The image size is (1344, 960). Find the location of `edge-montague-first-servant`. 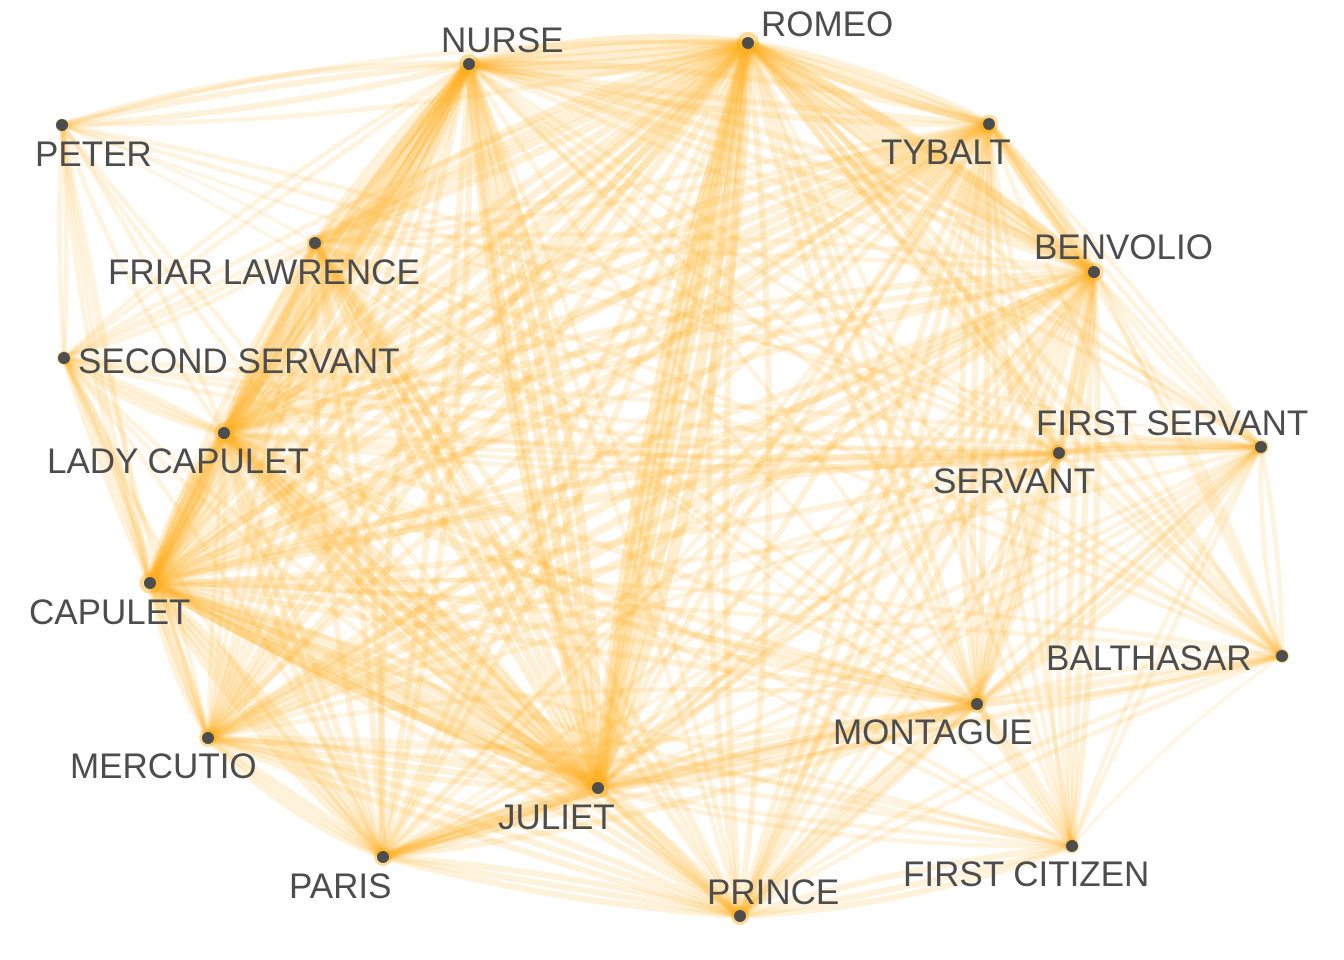

edge-montague-first-servant is located at coordinates (1119, 575).